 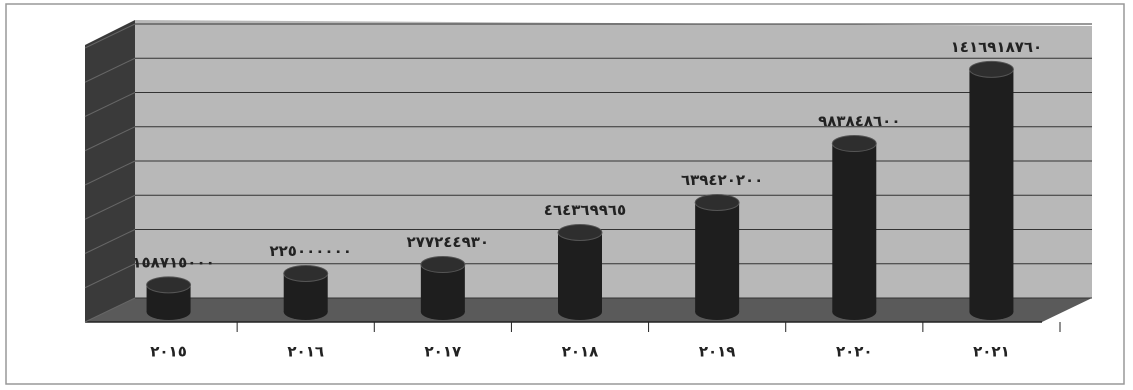 I want to click on x-tick-label: ٢٠١٩, so click(x=717, y=352).